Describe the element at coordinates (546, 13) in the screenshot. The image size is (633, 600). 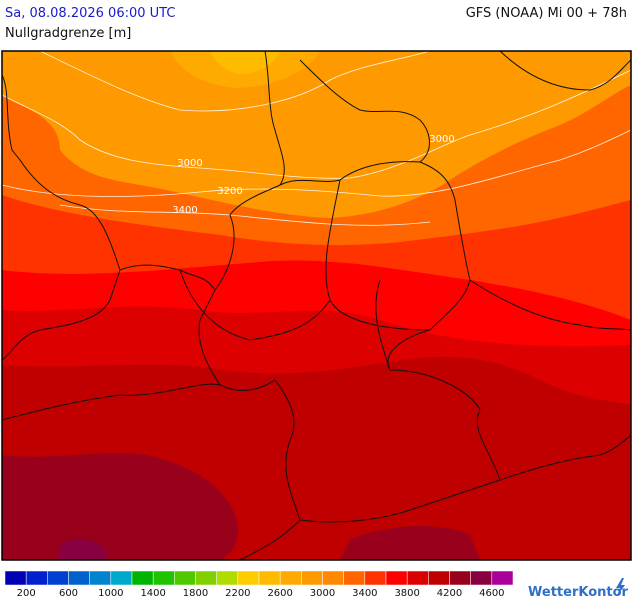
I see `model-run: GFS (NOAA) Mi 00 + 78h` at that location.